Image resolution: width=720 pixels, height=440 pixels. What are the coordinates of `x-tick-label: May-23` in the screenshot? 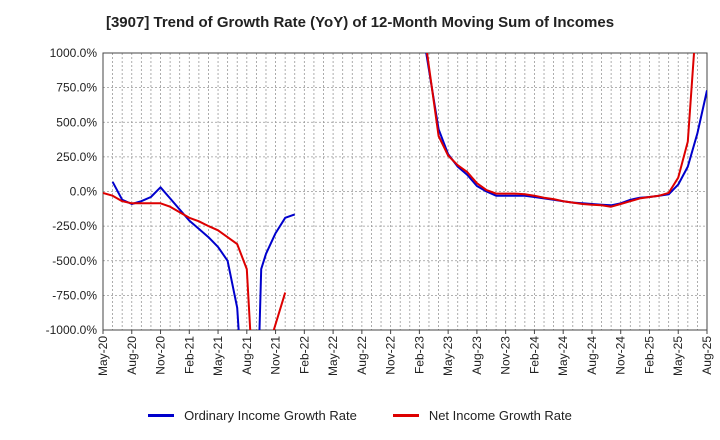 It's located at (448, 356).